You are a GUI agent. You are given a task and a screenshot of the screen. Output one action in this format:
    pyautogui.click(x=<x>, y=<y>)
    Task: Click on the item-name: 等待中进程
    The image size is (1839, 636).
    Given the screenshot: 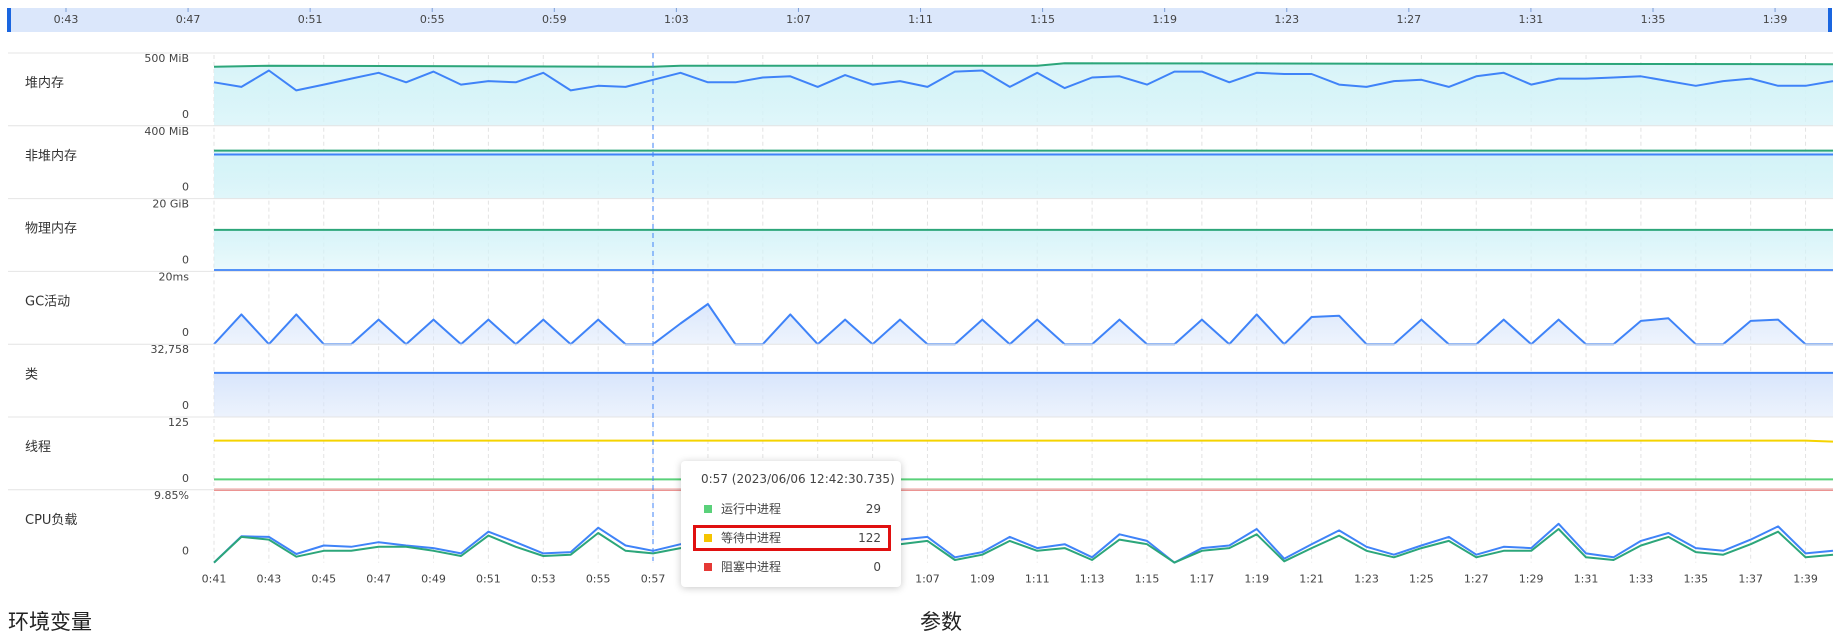 What is the action you would take?
    pyautogui.click(x=751, y=538)
    